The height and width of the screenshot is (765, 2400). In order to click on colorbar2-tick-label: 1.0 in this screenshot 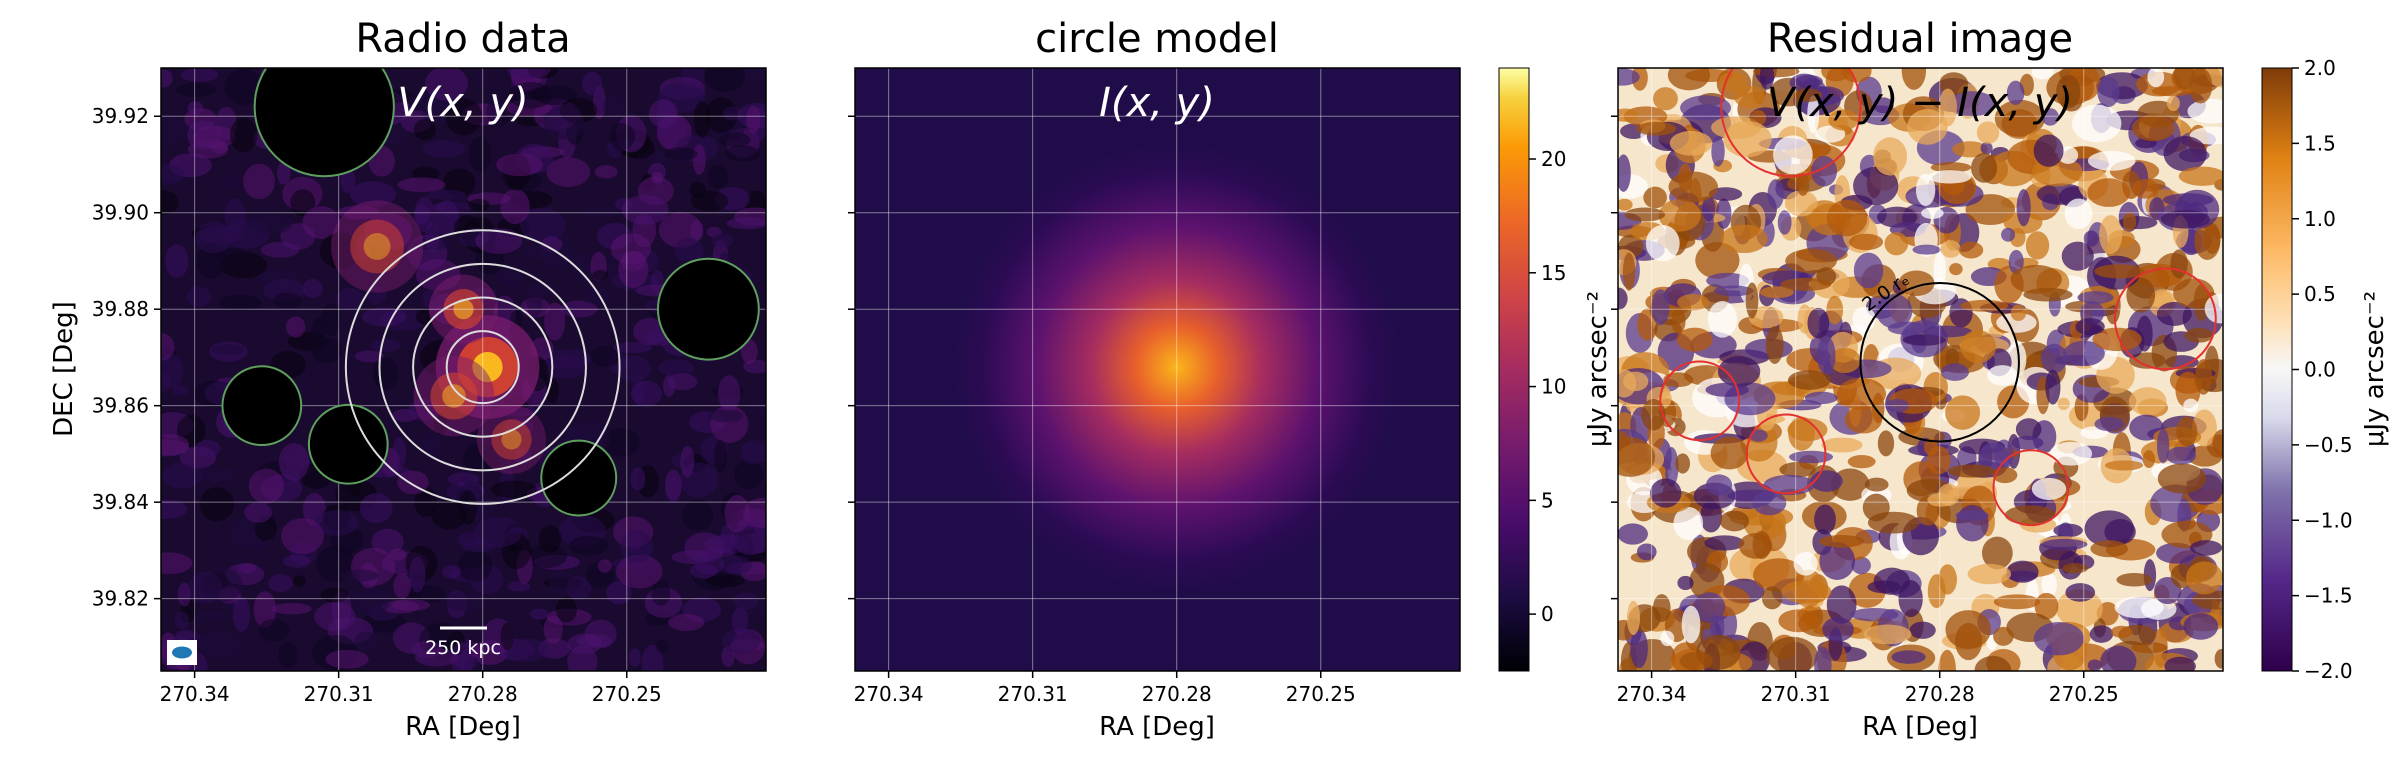, I will do `click(2320, 219)`.